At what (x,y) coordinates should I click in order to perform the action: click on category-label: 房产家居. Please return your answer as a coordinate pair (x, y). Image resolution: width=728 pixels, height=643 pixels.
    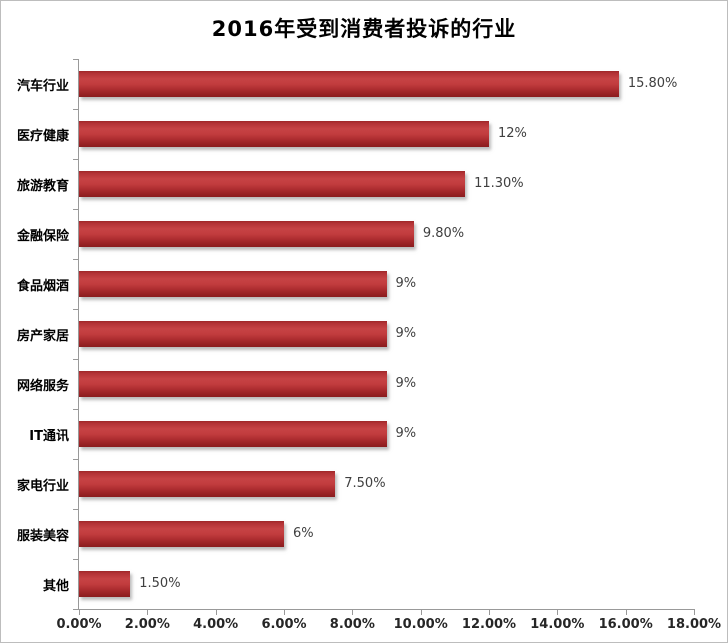
    Looking at the image, I should click on (42, 336).